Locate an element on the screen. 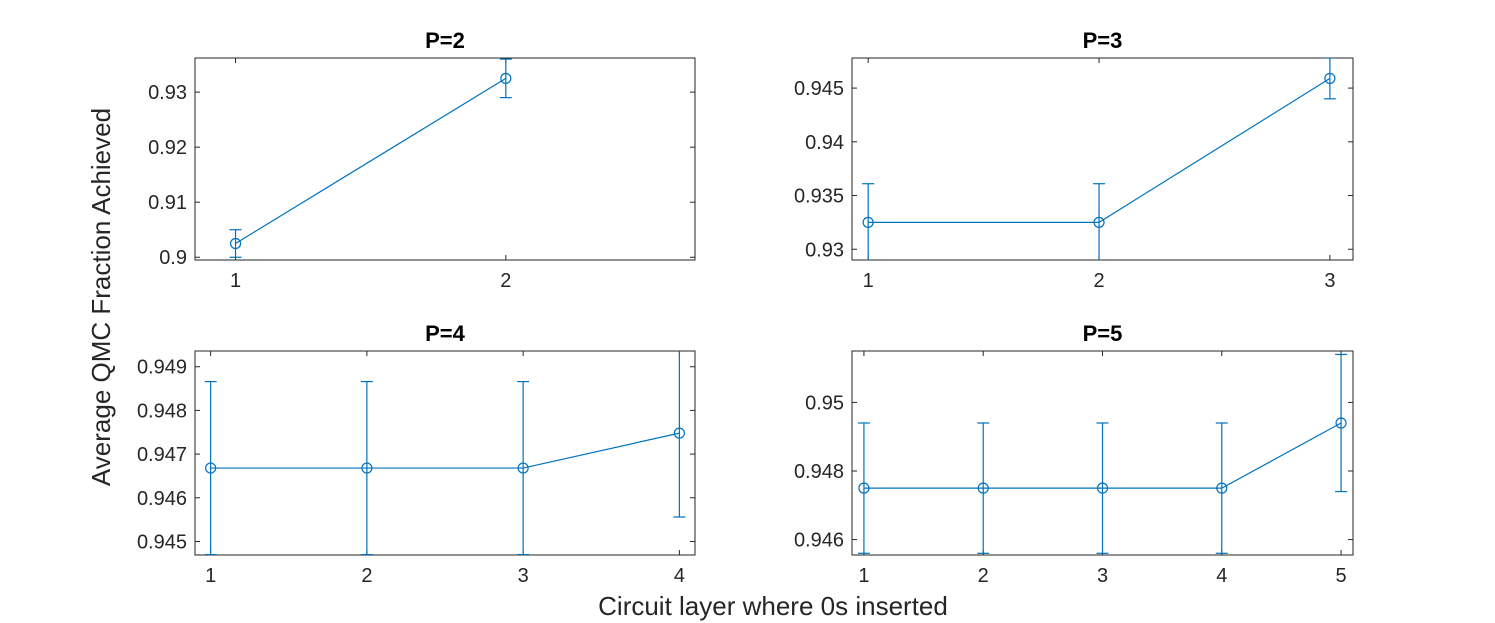 The height and width of the screenshot is (623, 1495). subplot-title: P=3 is located at coordinates (1103, 40).